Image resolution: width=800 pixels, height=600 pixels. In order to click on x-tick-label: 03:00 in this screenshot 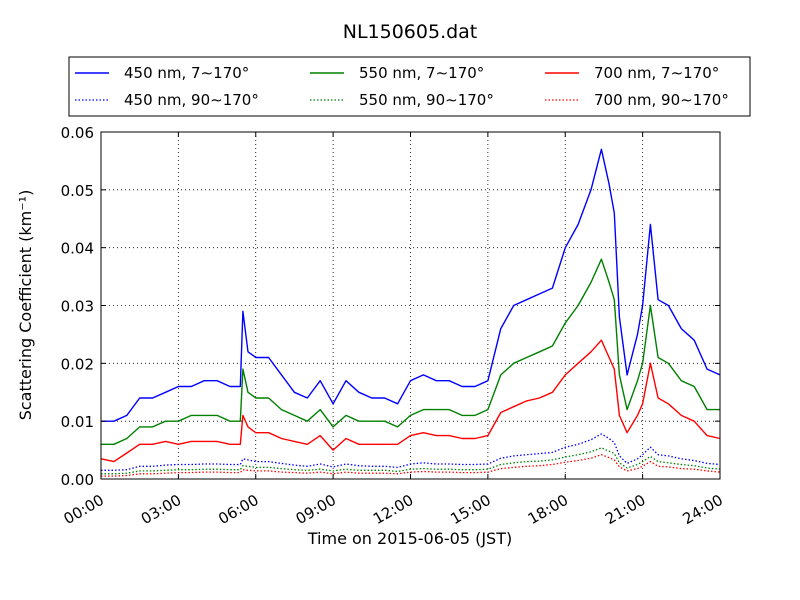, I will do `click(161, 509)`.